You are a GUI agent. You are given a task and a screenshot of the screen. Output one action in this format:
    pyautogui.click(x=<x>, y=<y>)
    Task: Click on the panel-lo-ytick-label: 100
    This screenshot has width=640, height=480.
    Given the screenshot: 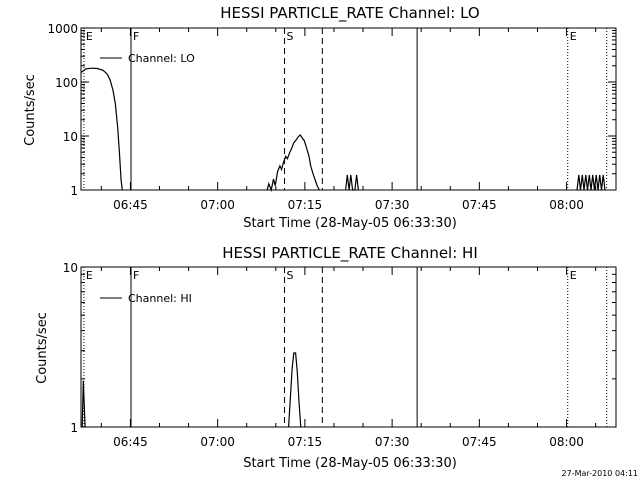 What is the action you would take?
    pyautogui.click(x=66, y=83)
    